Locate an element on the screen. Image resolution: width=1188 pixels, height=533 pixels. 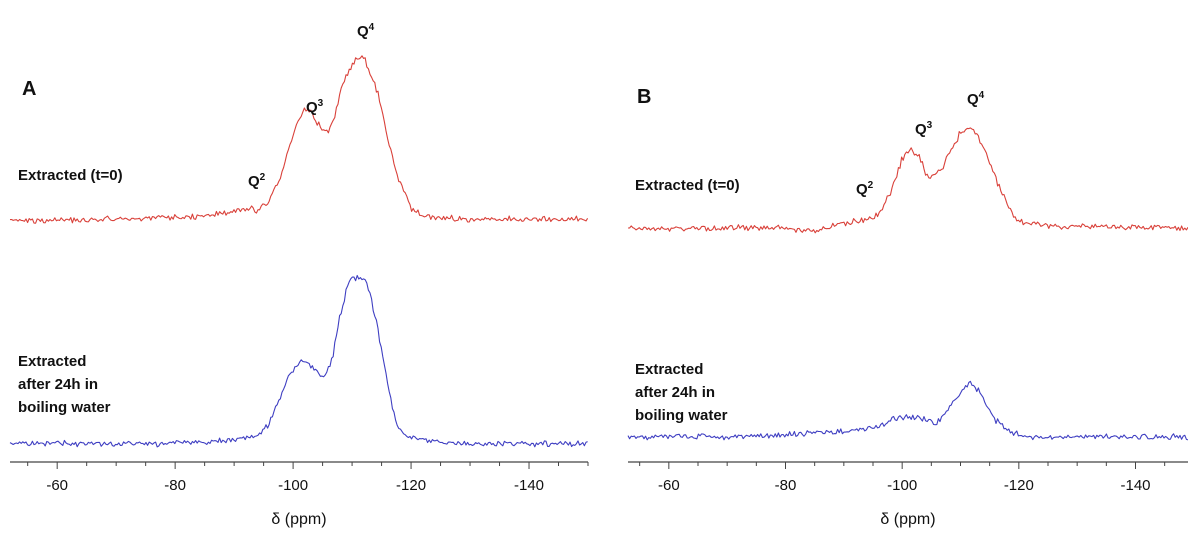
chart-b-x-tick-label: -140 is located at coordinates (1135, 485).